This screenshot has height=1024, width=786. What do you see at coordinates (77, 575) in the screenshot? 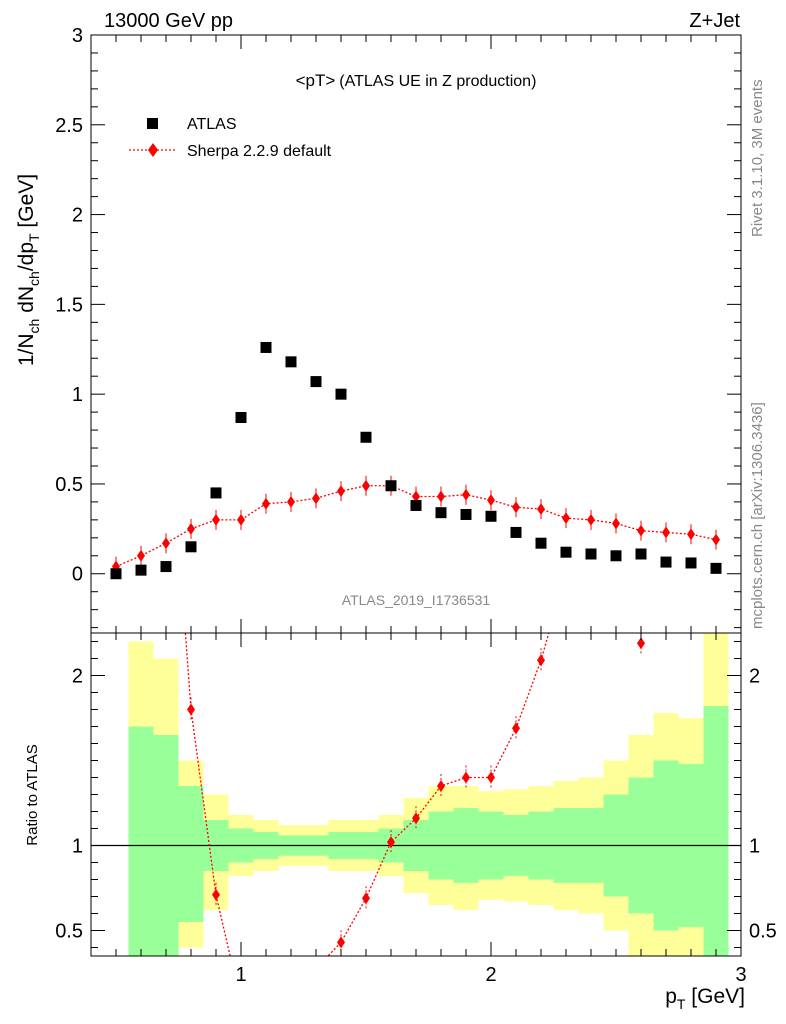
I see `y-tick-label: 0` at bounding box center [77, 575].